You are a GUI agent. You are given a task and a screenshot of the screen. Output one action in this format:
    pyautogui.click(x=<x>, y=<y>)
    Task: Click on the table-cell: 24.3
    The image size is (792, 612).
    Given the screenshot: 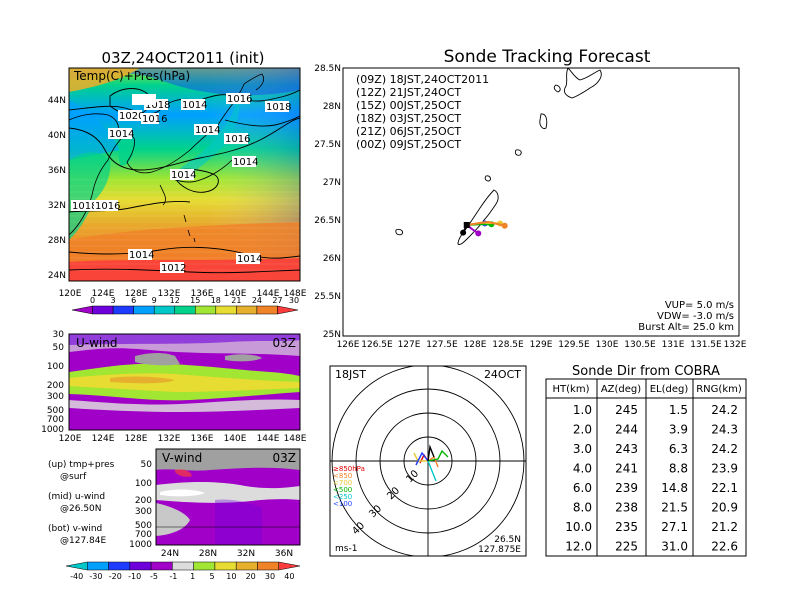 What is the action you would take?
    pyautogui.click(x=724, y=430)
    